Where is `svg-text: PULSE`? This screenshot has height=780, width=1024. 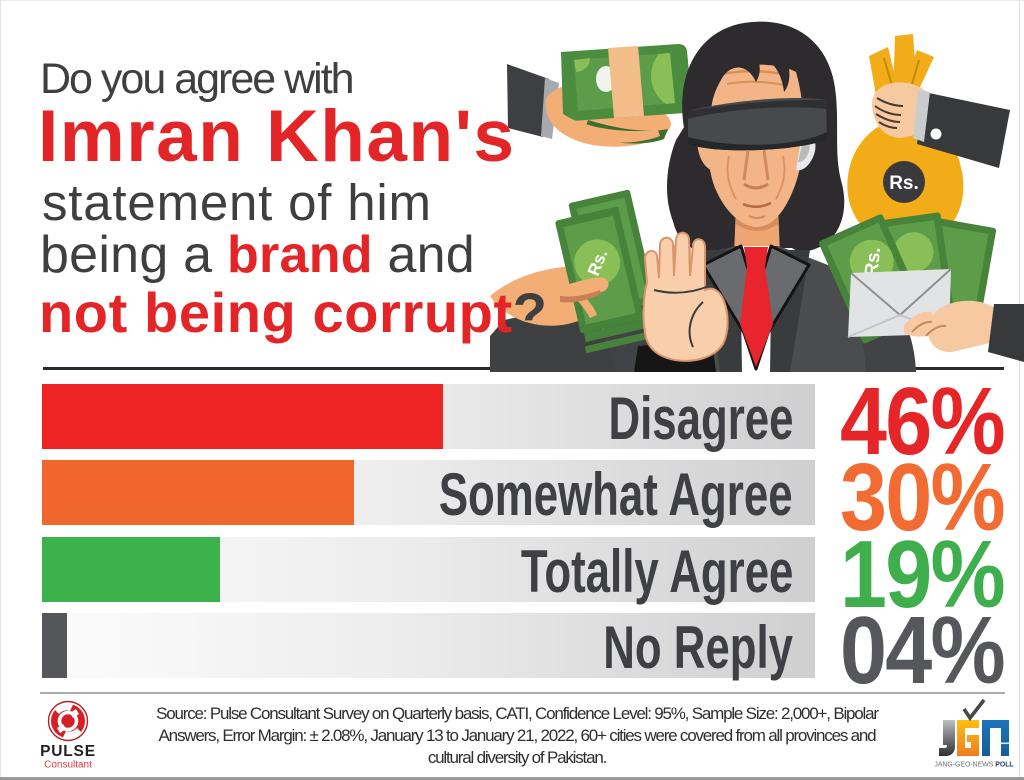
svg-text: PULSE is located at coordinates (68, 751).